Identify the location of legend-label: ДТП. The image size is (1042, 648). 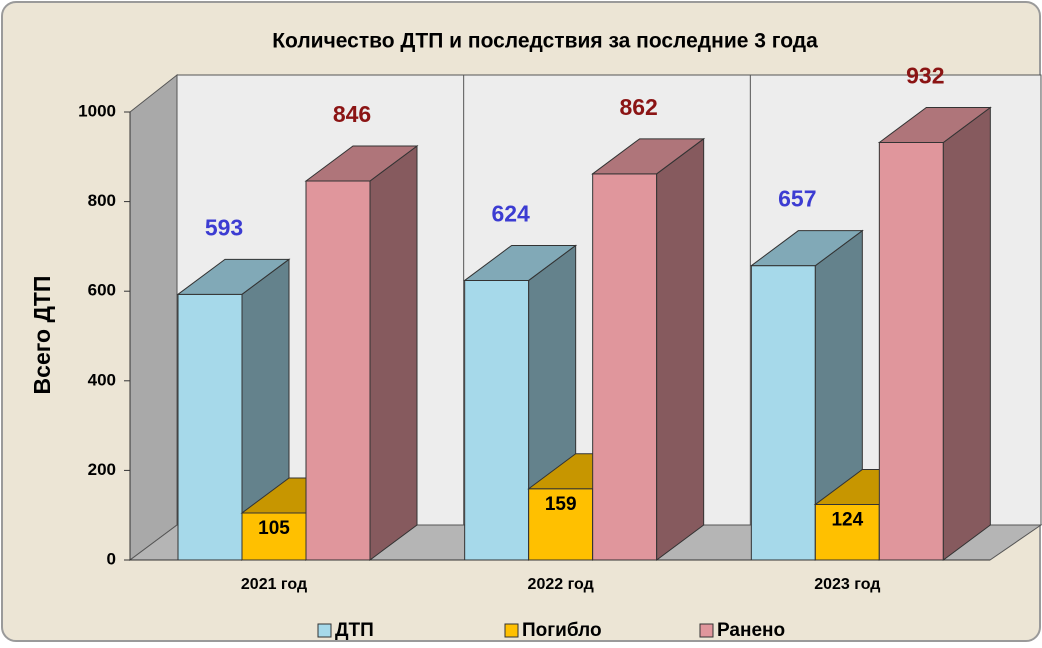
(354, 630).